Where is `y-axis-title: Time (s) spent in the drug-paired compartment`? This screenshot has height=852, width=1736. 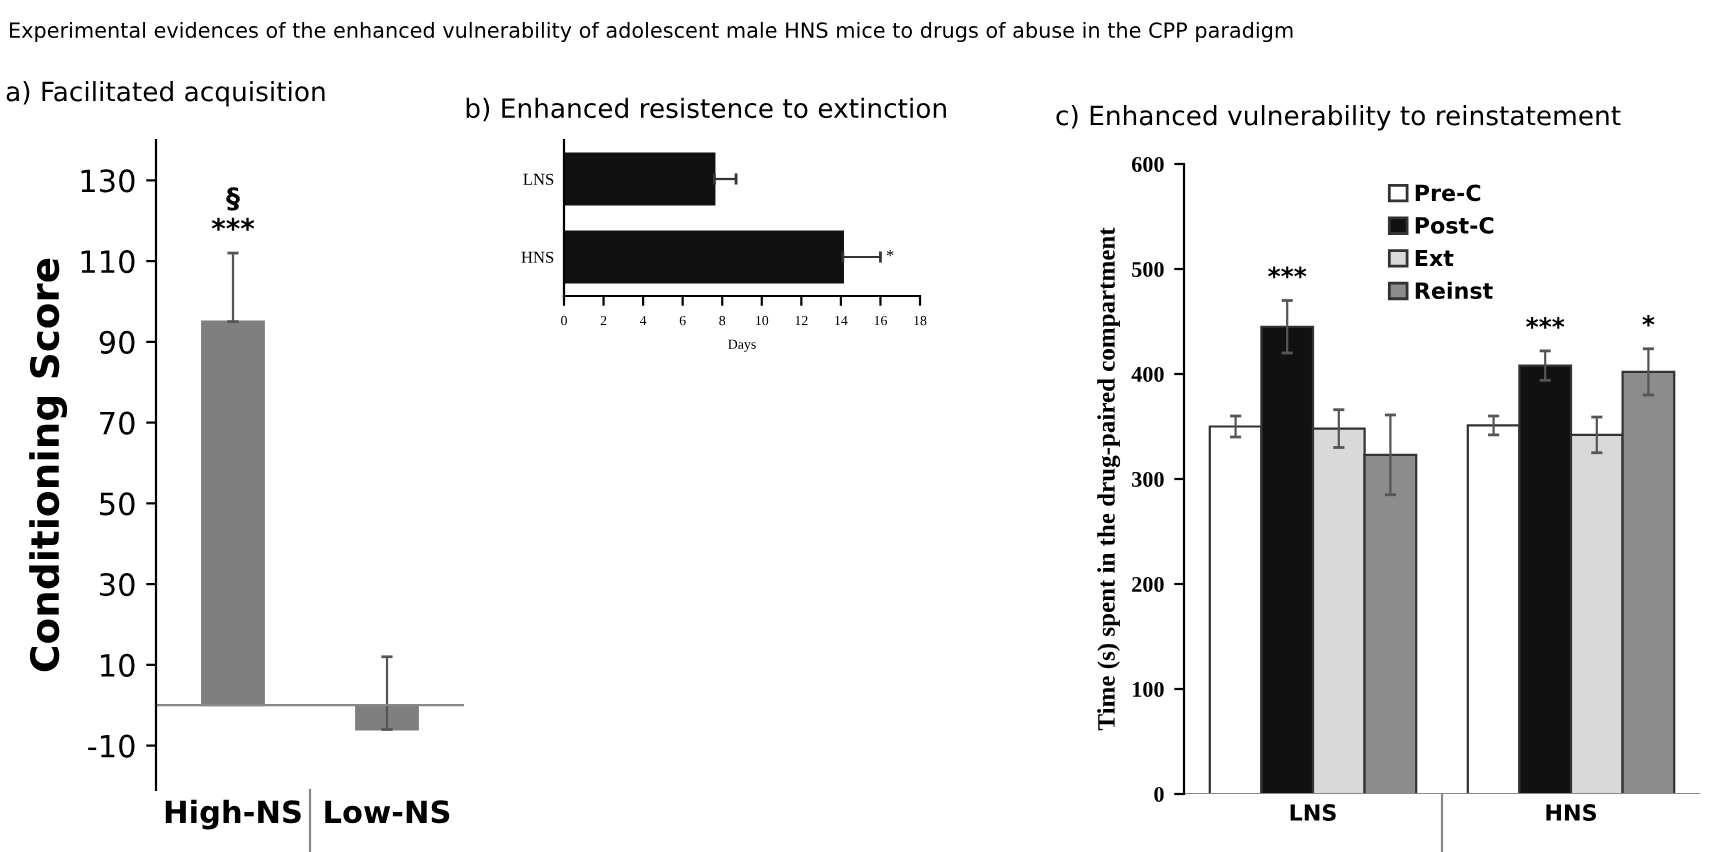
y-axis-title: Time (s) spent in the drug-paired compartment is located at coordinates (1109, 479).